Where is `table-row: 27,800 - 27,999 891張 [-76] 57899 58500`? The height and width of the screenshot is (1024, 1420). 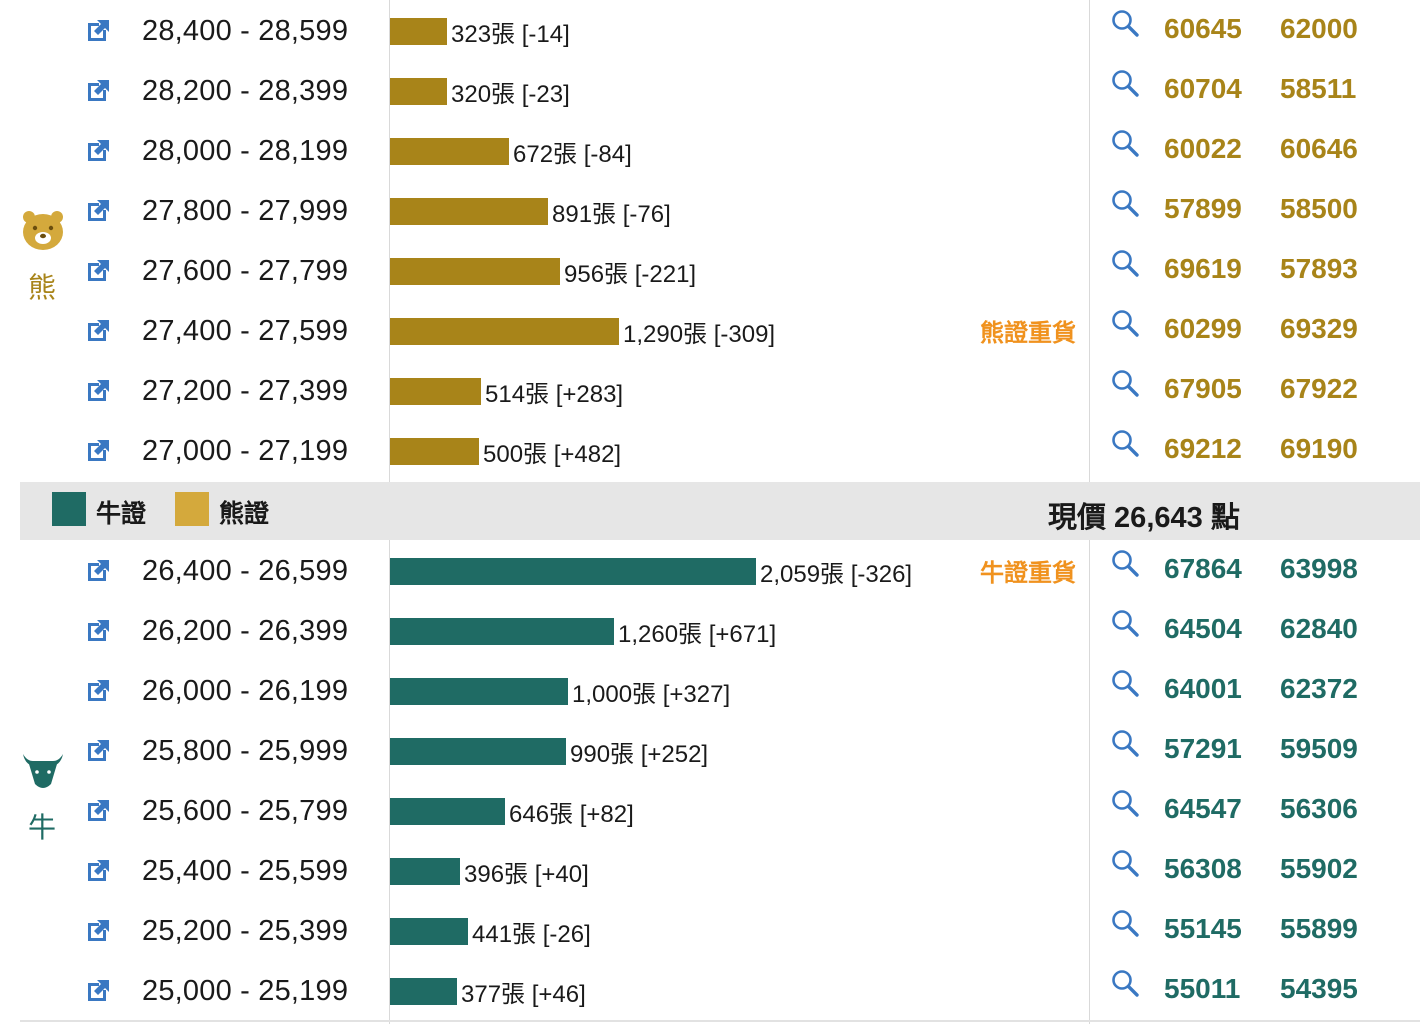
table-row: 27,800 - 27,999 891張 [-76] 57899 58500 is located at coordinates (710, 210).